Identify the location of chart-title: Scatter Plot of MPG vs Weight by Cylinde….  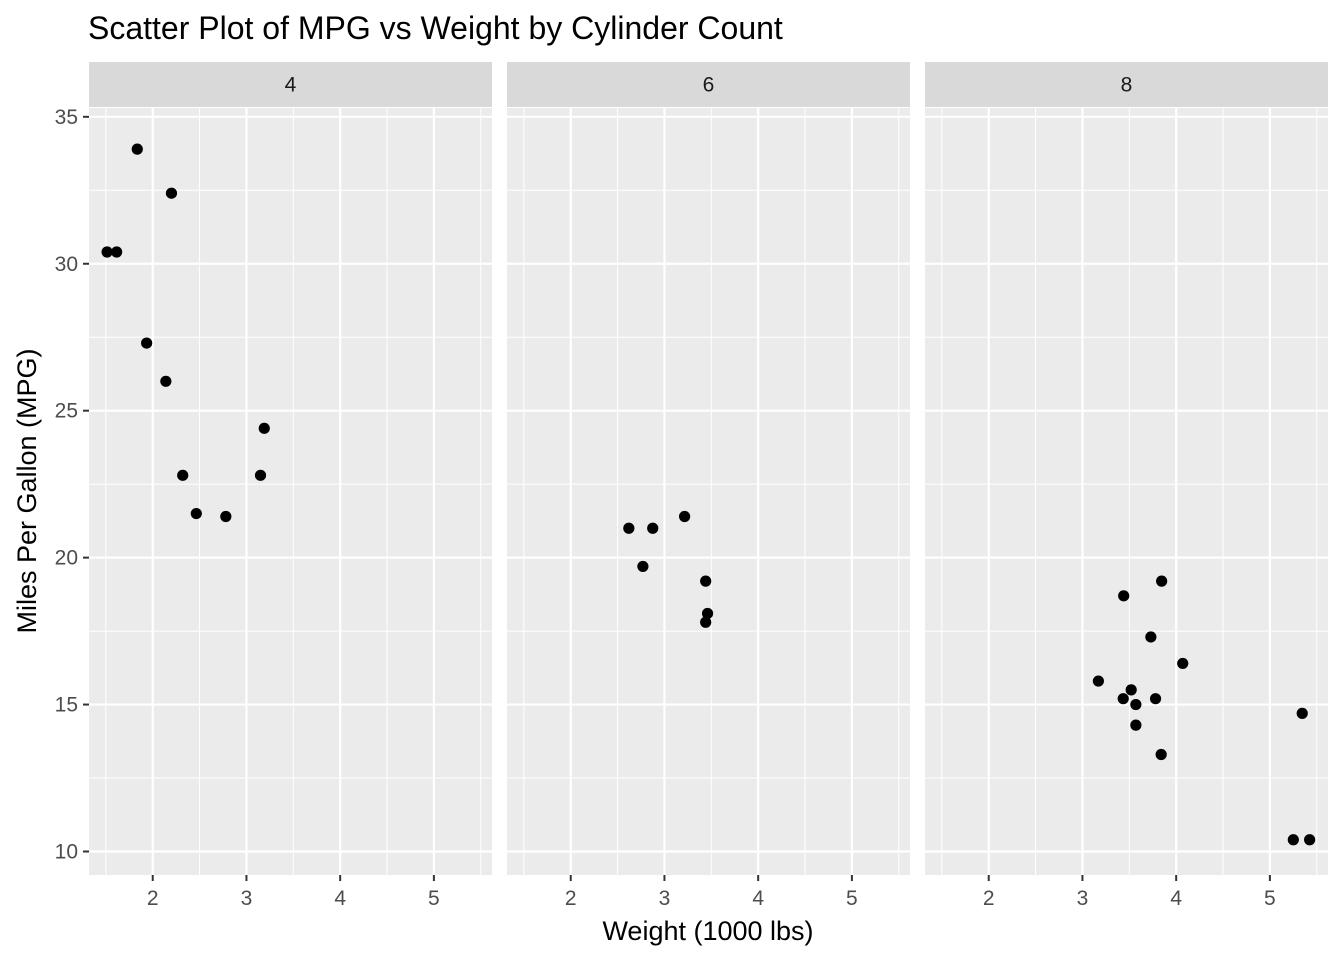
(435, 28).